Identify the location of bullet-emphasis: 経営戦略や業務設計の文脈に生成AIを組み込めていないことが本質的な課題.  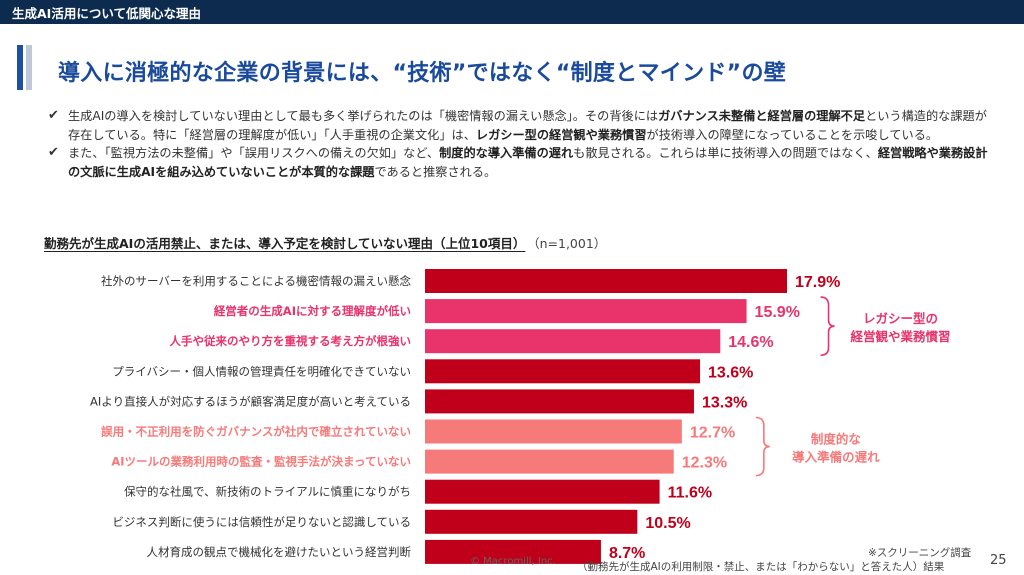
(528, 162).